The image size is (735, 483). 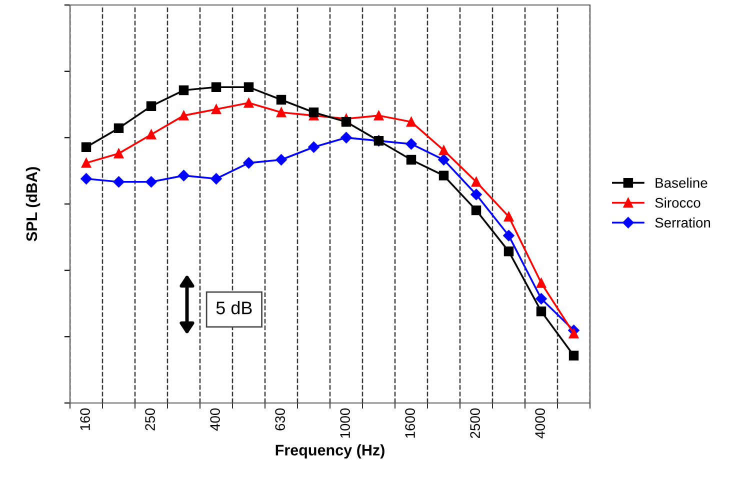 I want to click on x-tick-label: 4000, so click(x=540, y=423).